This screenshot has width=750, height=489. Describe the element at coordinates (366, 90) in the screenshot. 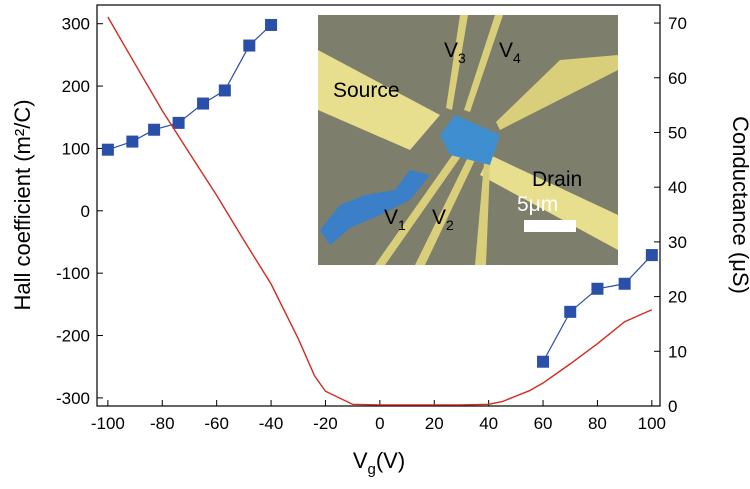

I see `inset-label: Source` at that location.